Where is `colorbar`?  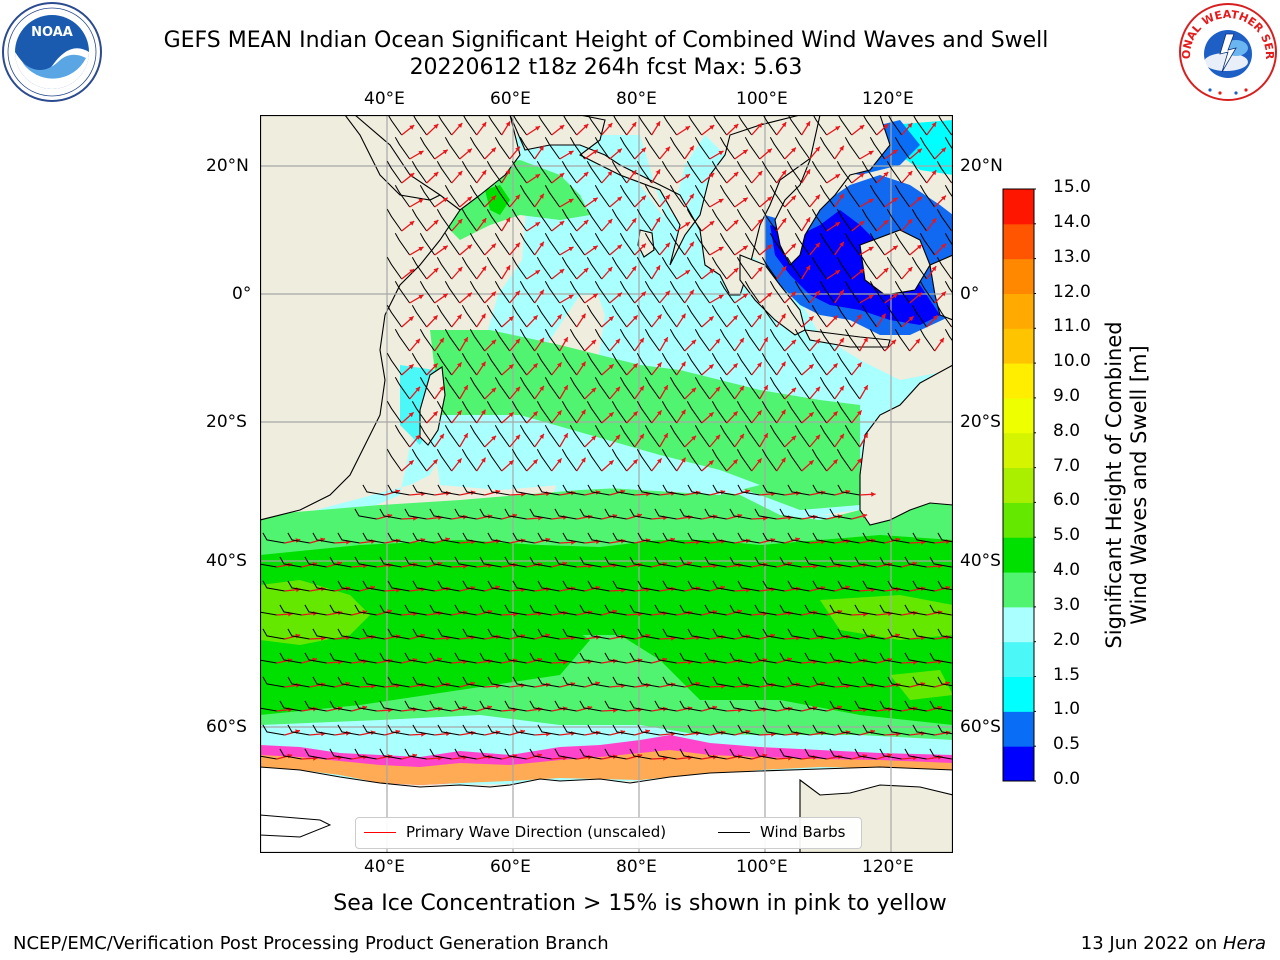
colorbar is located at coordinates (1019, 485).